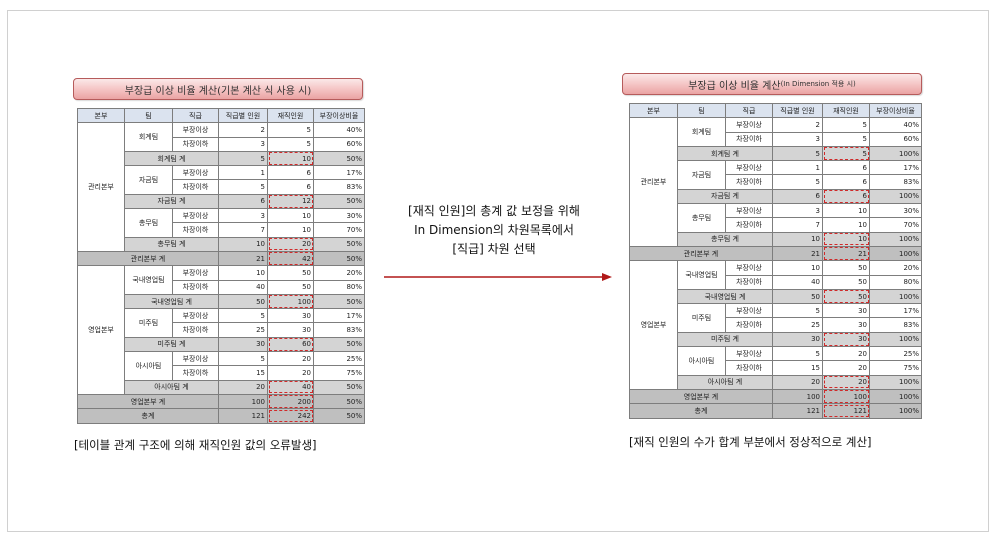 The image size is (1000, 540). I want to click on value-cell: 83%, so click(895, 325).